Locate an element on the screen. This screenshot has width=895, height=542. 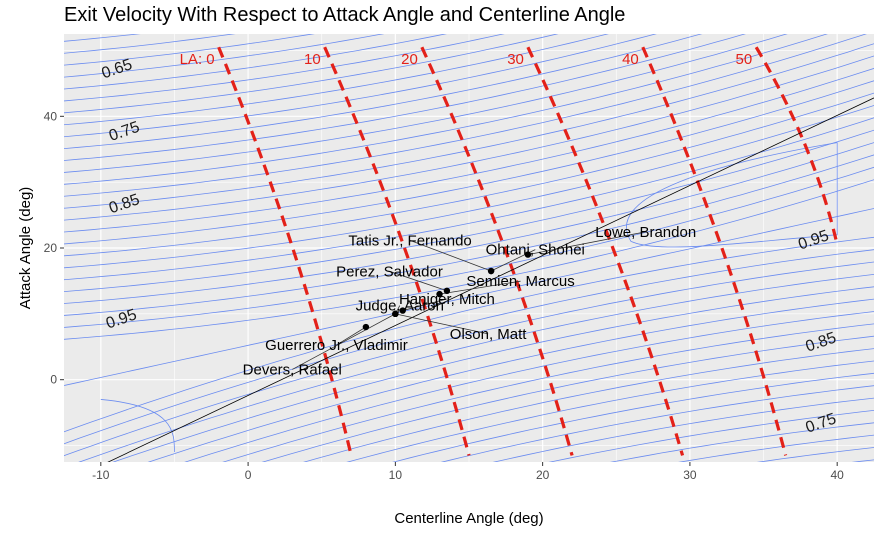
x-tick-label: 30 is located at coordinates (690, 475).